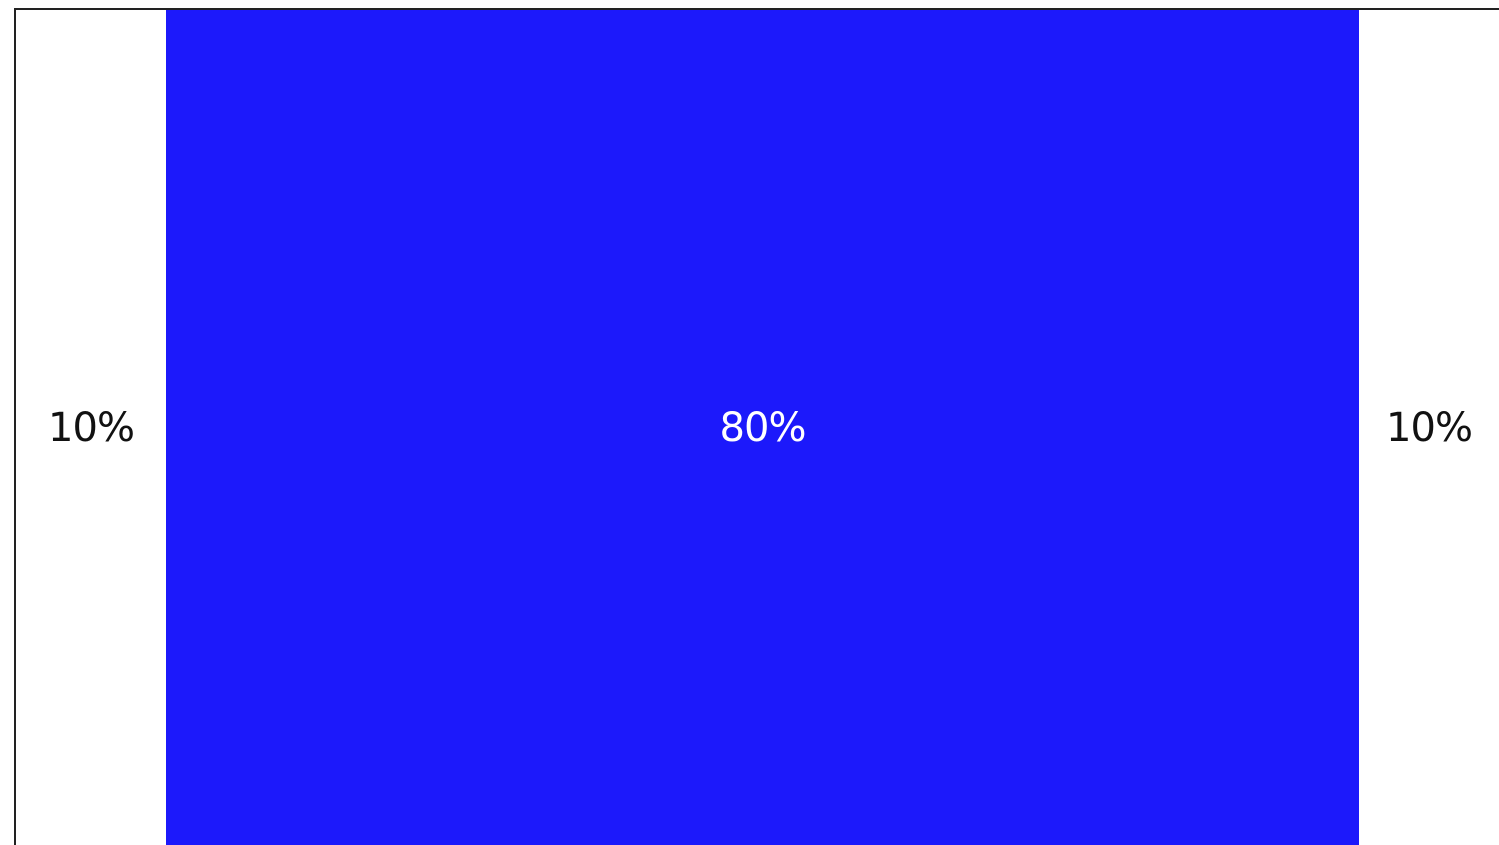  I want to click on right-margin-segment: 10%, so click(1429, 427).